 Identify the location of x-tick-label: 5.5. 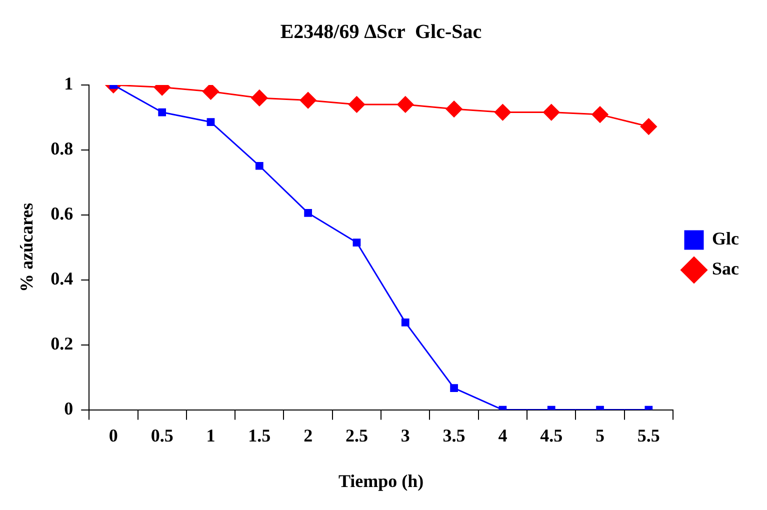
(648, 435).